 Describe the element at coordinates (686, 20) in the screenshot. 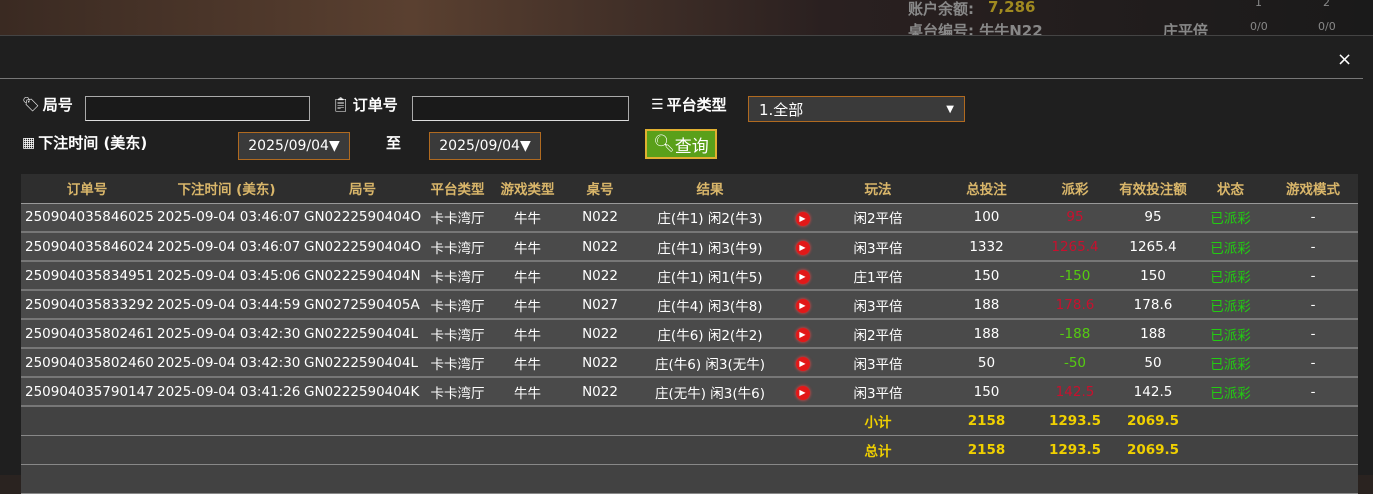

I see `game-background: 账户余额: 7,286 桌台编号: 牛牛N22 庄平倍 0/0 0/0 1 2` at that location.